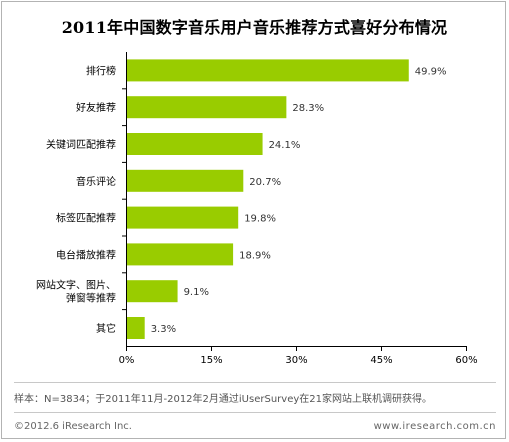  I want to click on category-label: 好友推荐, so click(96, 107).